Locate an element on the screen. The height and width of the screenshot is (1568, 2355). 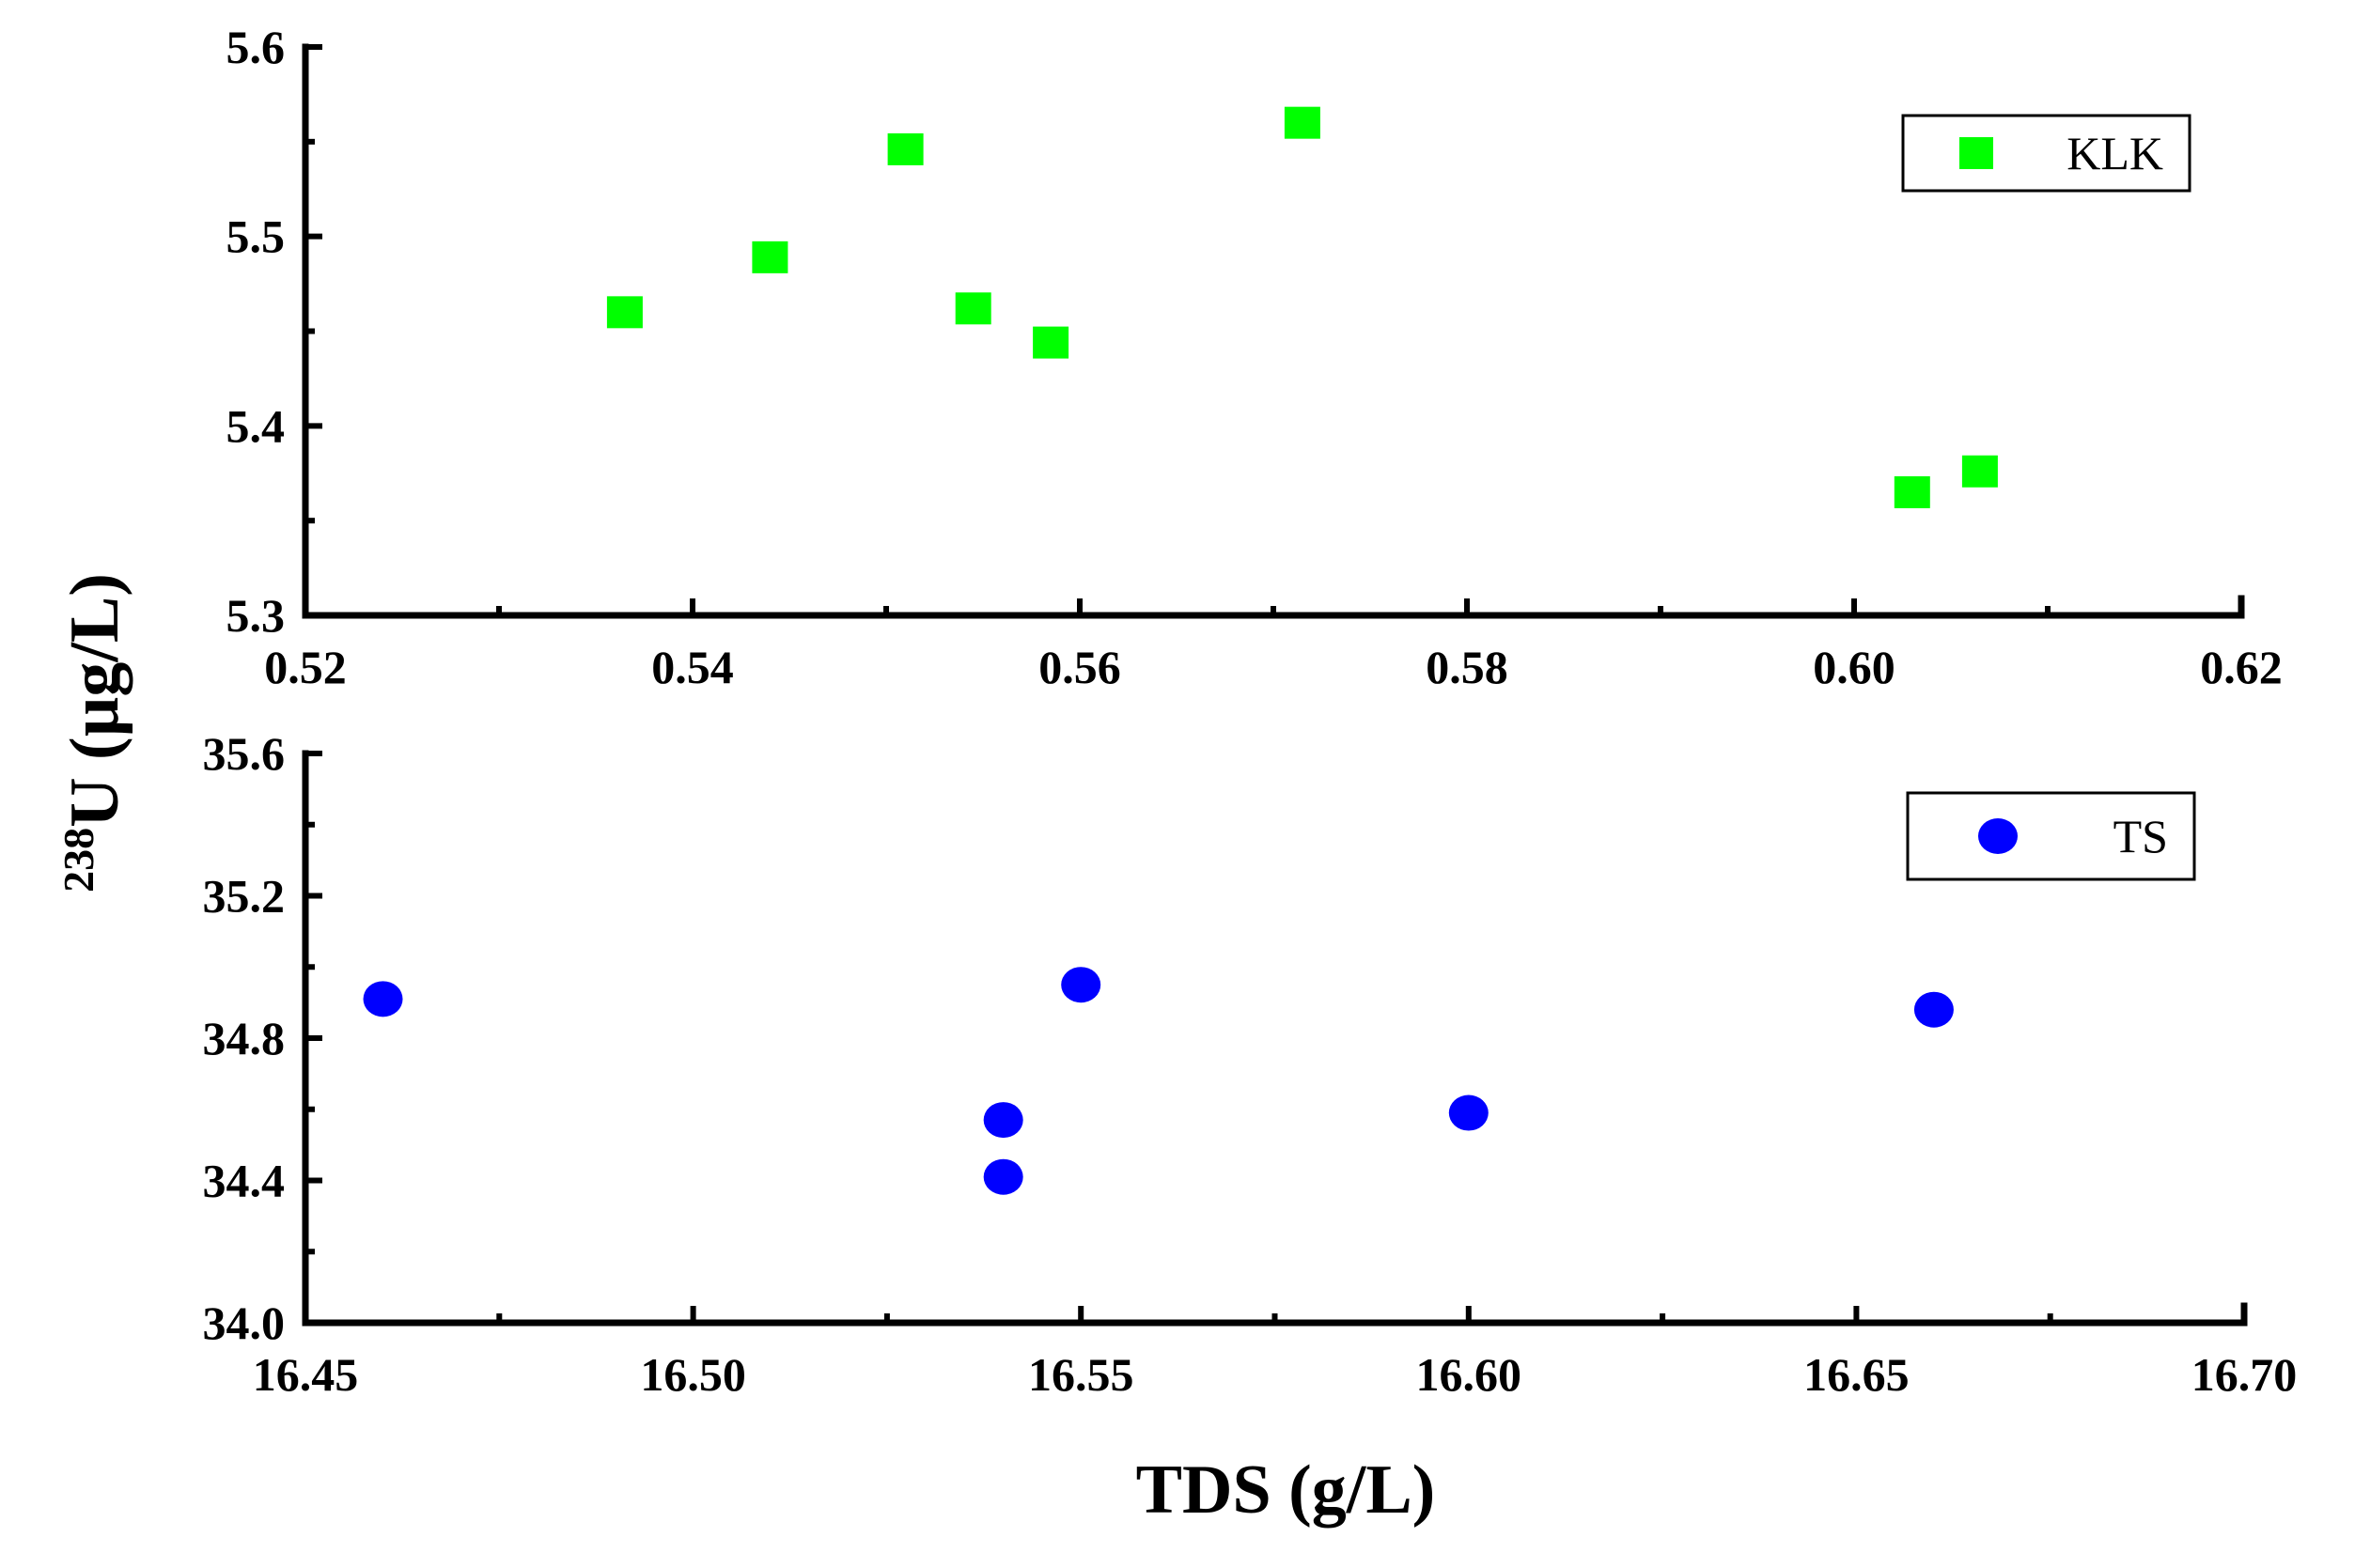
ts-x-tick-label: 16.70 is located at coordinates (2244, 1374).